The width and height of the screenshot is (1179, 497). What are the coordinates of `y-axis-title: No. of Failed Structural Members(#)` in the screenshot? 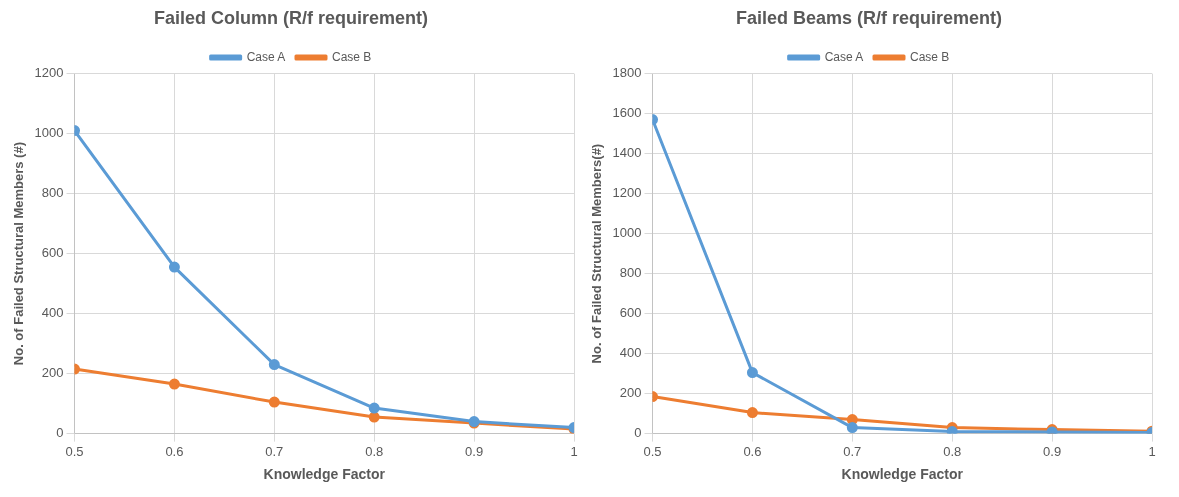 It's located at (597, 253).